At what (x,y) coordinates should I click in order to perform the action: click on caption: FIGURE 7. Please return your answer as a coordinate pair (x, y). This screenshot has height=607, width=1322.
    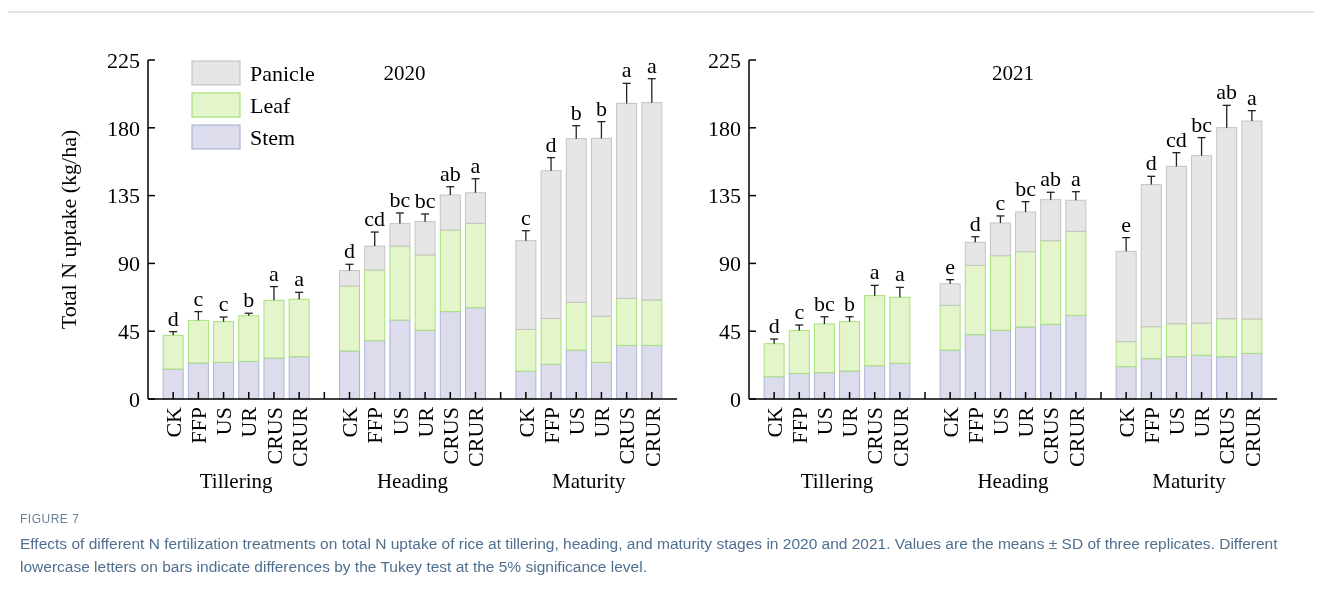
    Looking at the image, I should click on (50, 519).